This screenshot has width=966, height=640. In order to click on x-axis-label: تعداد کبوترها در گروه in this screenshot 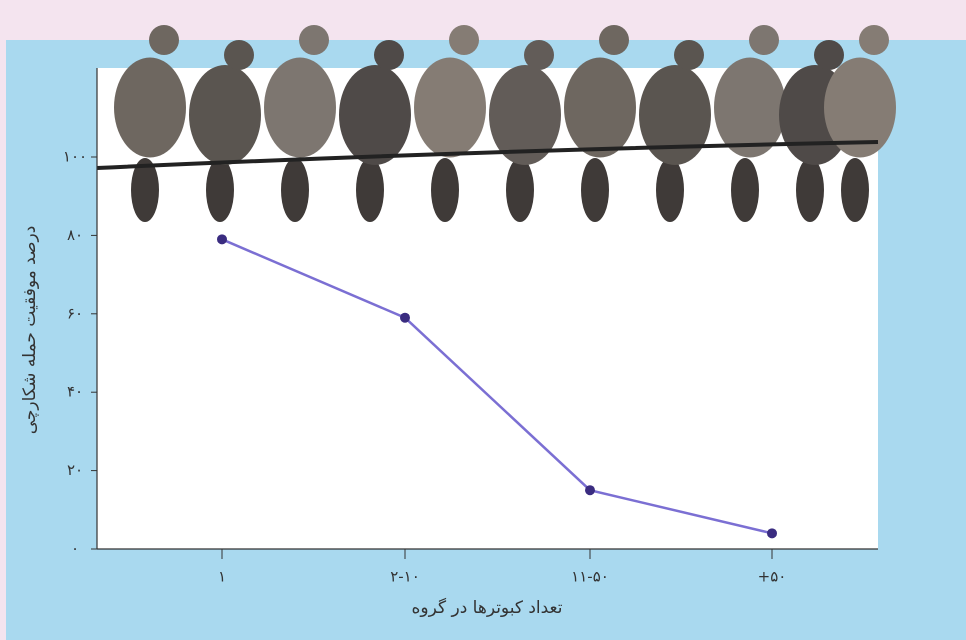, I will do `click(487, 607)`.